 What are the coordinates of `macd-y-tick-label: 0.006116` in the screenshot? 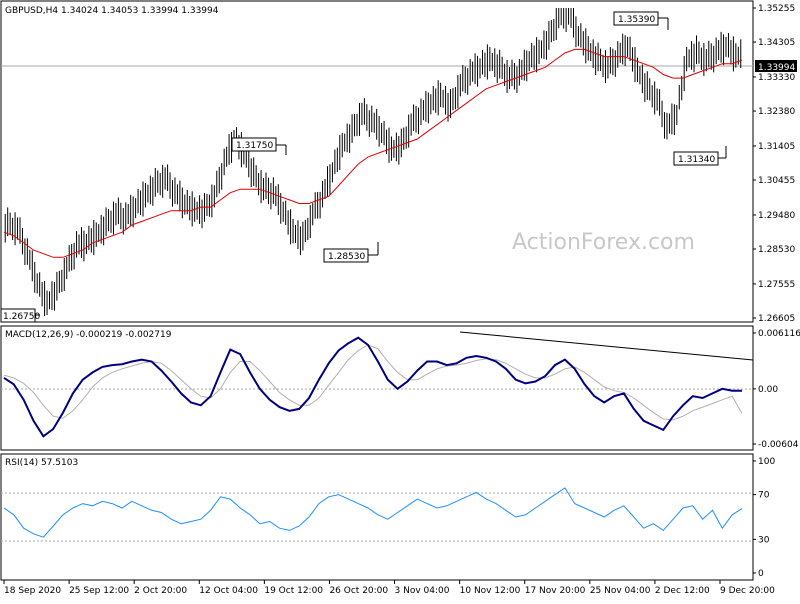 It's located at (779, 334).